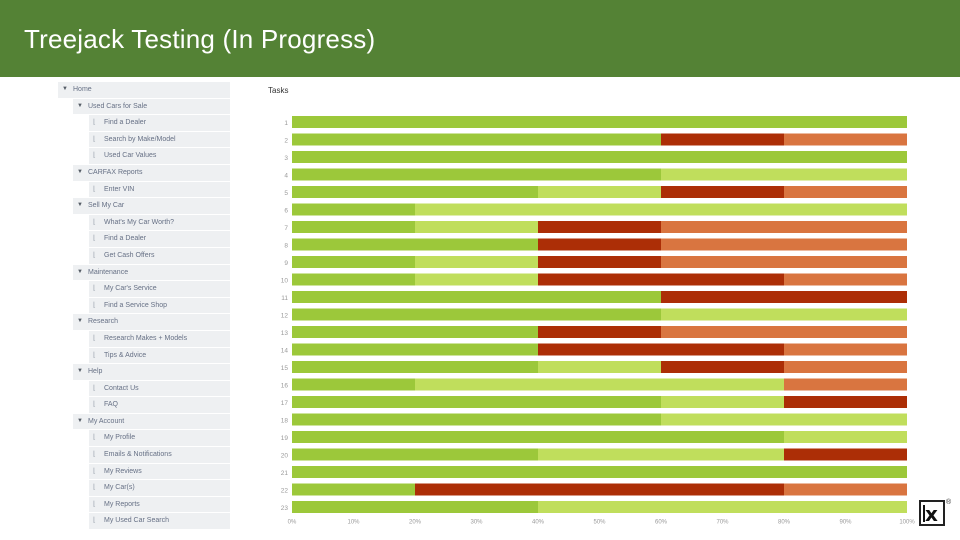  I want to click on tree-leaf-row: ⌊ My Reviews, so click(159, 472).